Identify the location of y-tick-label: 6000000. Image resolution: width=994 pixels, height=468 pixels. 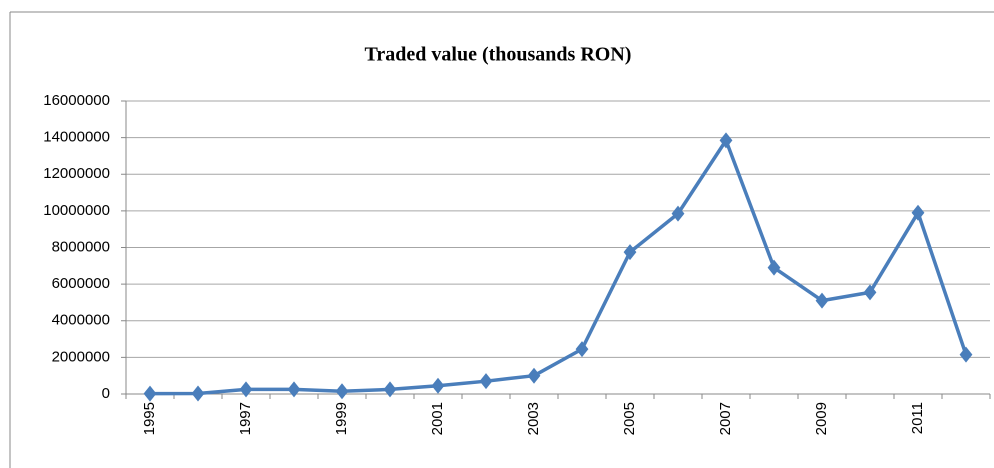
(81, 283).